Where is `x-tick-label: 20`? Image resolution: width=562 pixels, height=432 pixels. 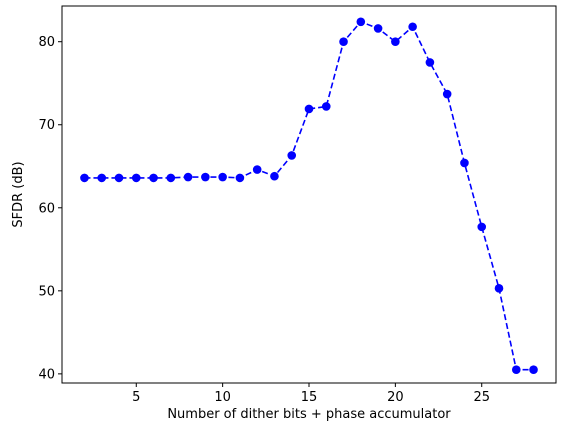 x-tick-label: 20 is located at coordinates (395, 397).